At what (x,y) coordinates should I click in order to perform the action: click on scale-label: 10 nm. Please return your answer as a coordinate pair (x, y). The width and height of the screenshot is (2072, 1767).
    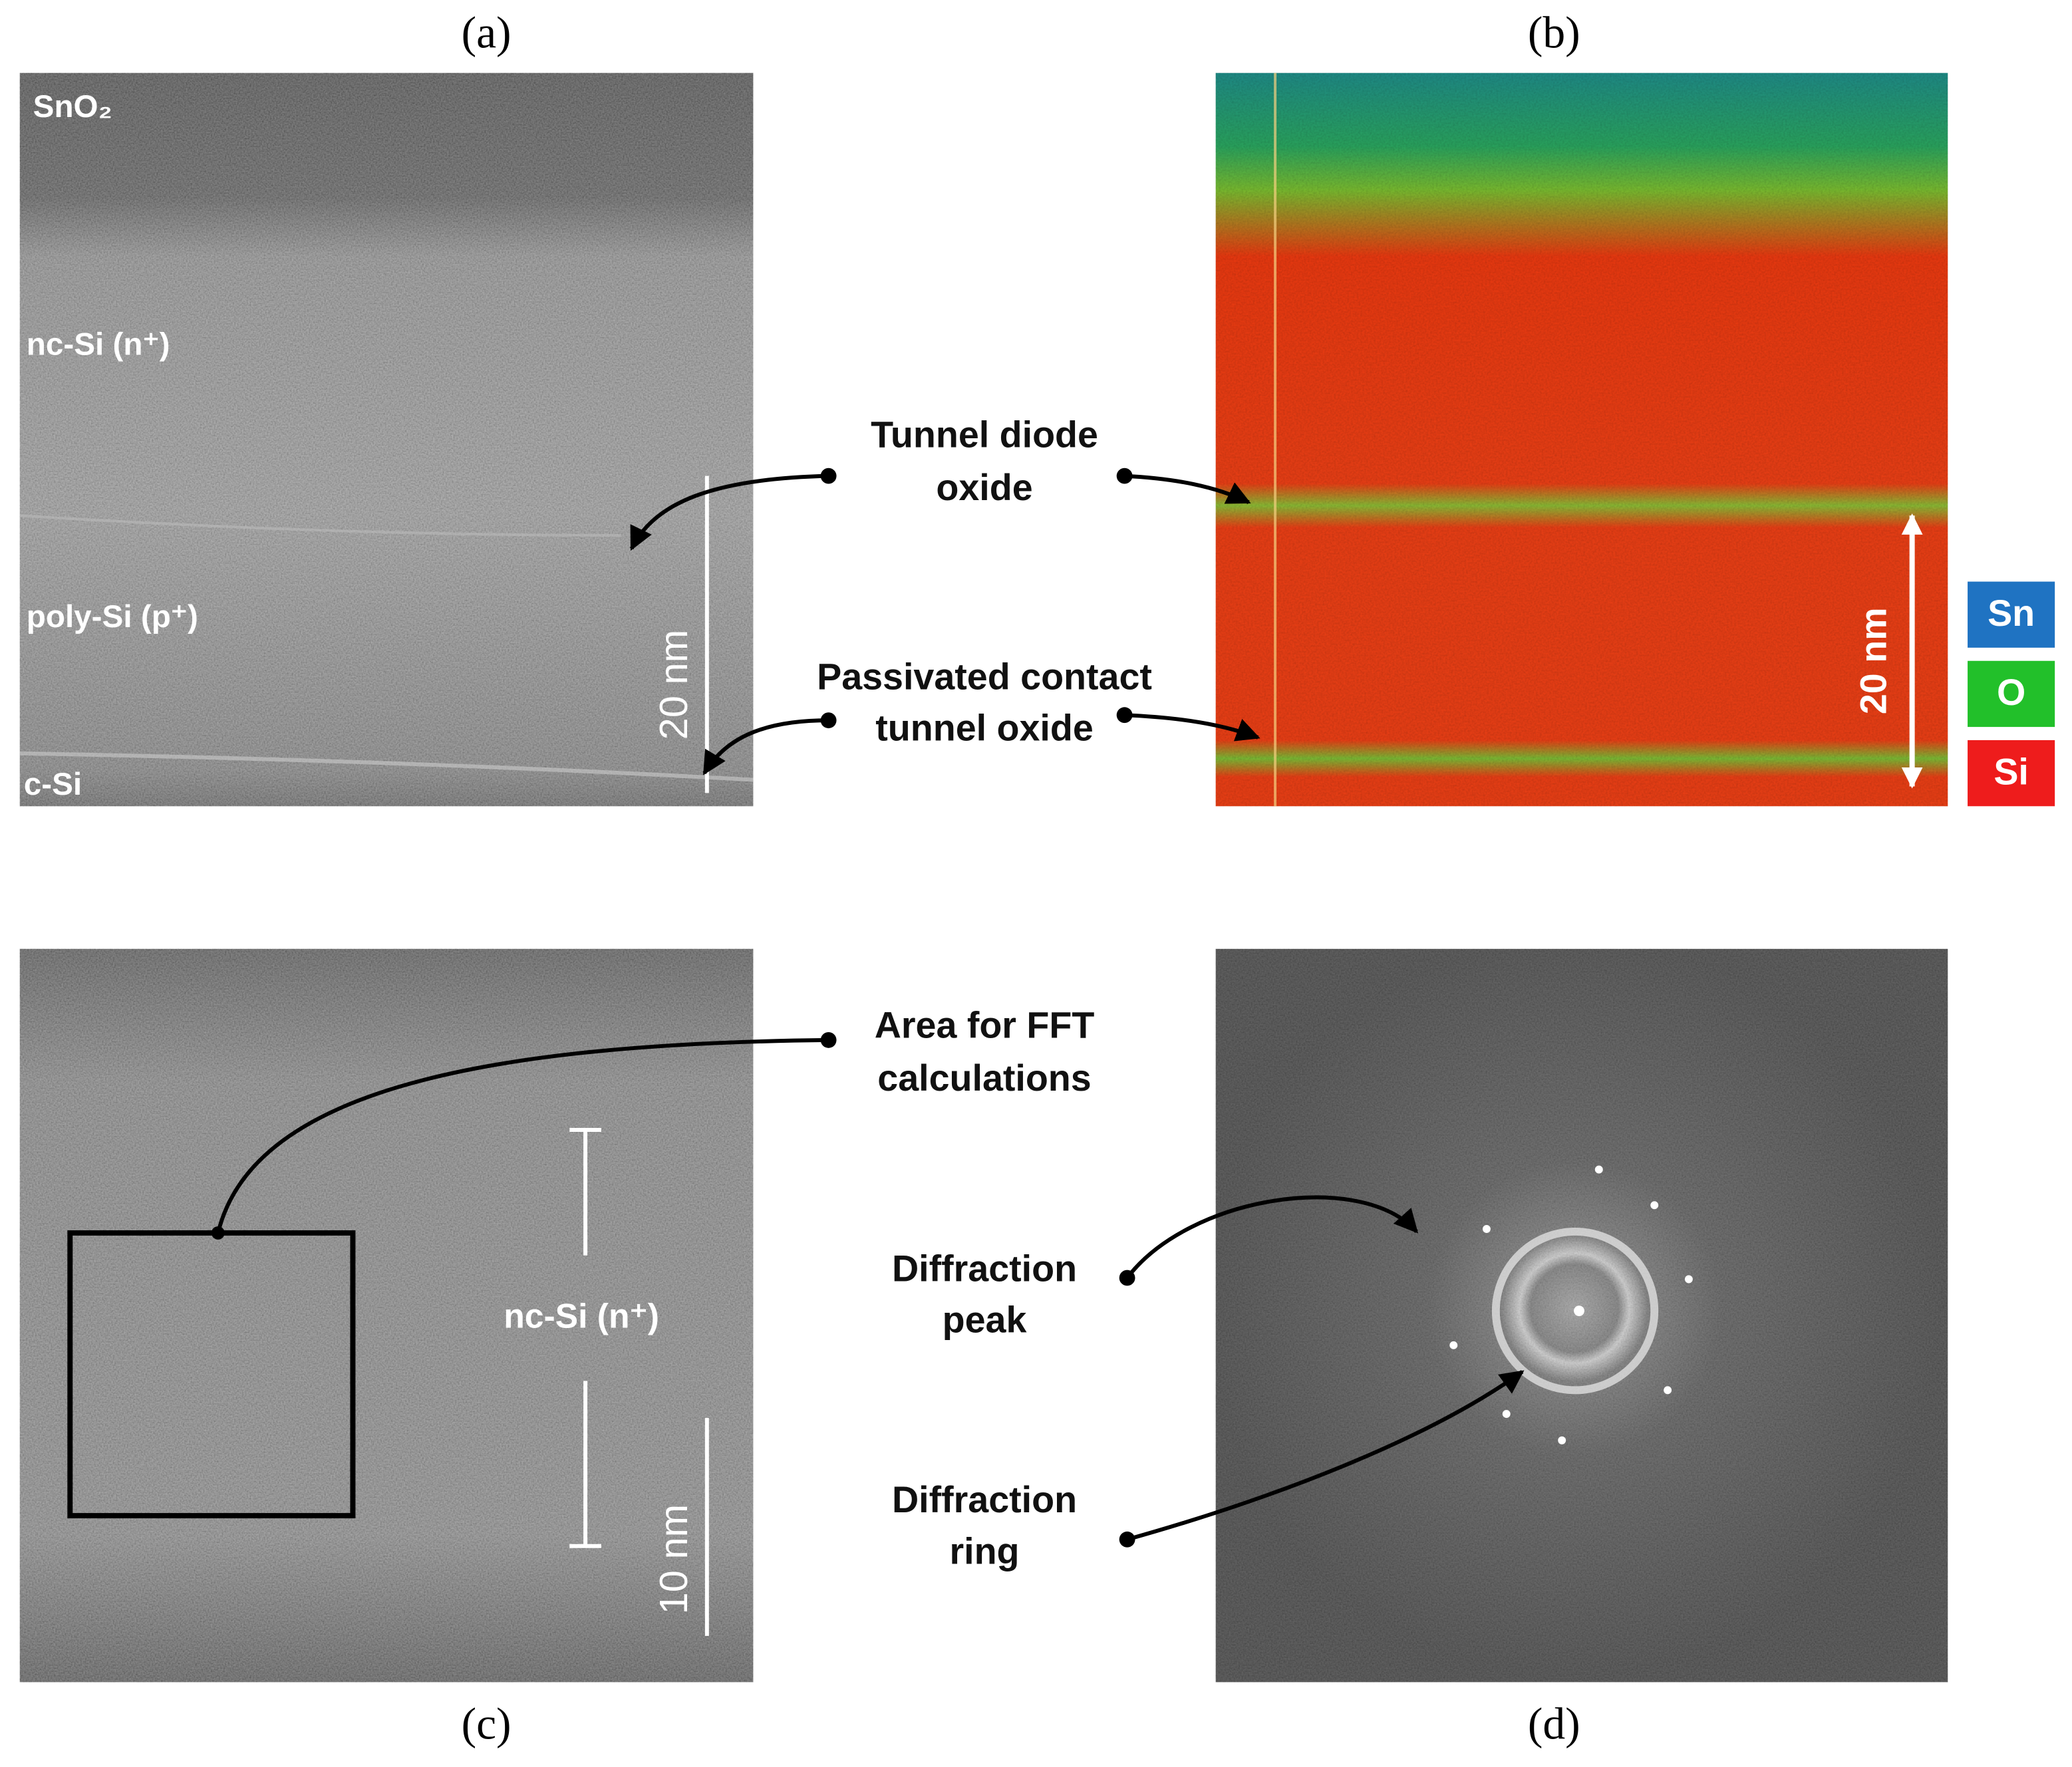
    Looking at the image, I should click on (673, 1559).